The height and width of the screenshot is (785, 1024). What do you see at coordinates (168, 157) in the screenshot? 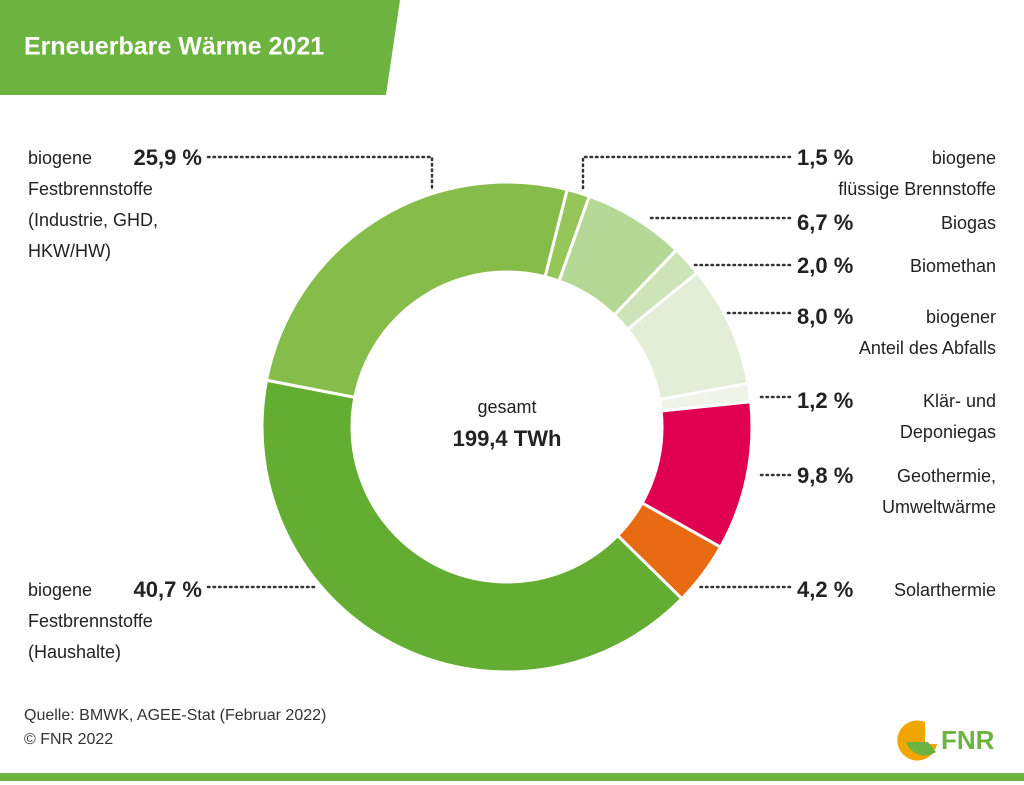
I see `value-label: 25,9 %` at bounding box center [168, 157].